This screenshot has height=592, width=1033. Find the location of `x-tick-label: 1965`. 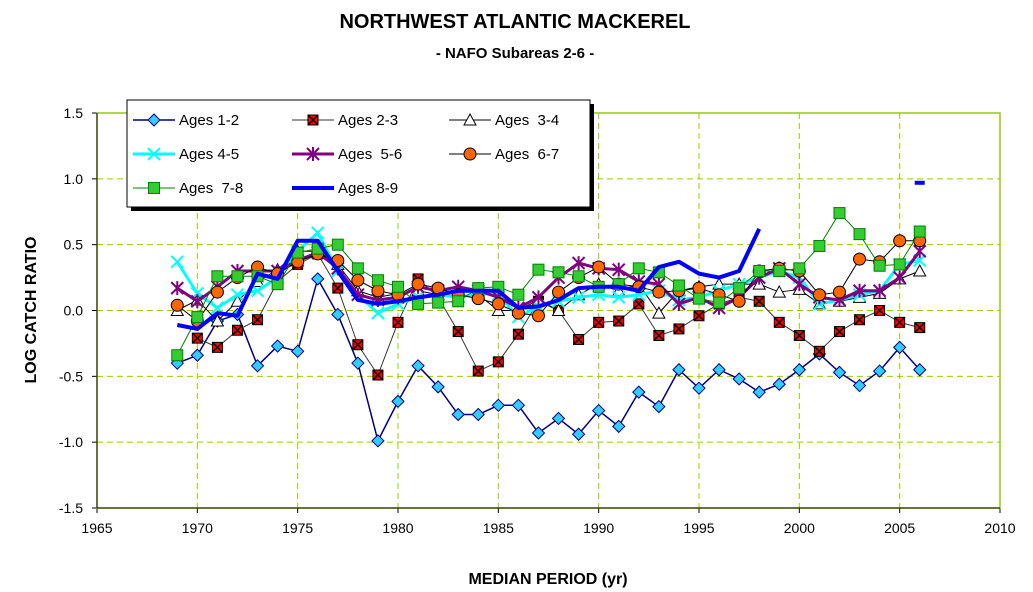

x-tick-label: 1965 is located at coordinates (96, 528).